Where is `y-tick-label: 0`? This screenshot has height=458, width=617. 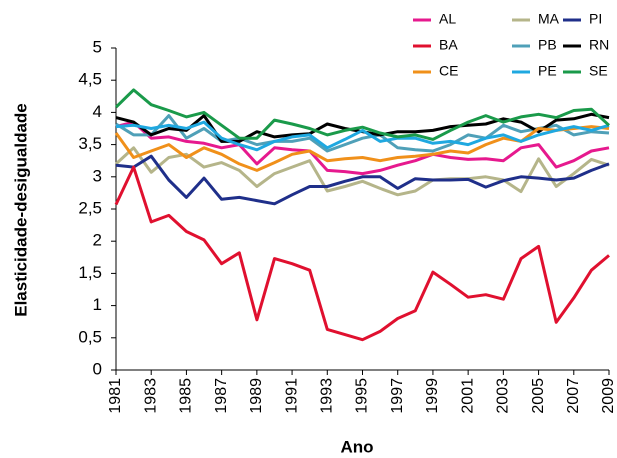
y-tick-label: 0 is located at coordinates (97, 368).